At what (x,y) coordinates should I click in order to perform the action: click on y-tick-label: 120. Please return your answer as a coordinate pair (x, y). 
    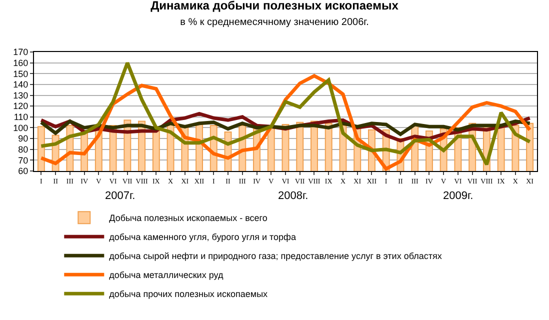
    Looking at the image, I should click on (20, 106).